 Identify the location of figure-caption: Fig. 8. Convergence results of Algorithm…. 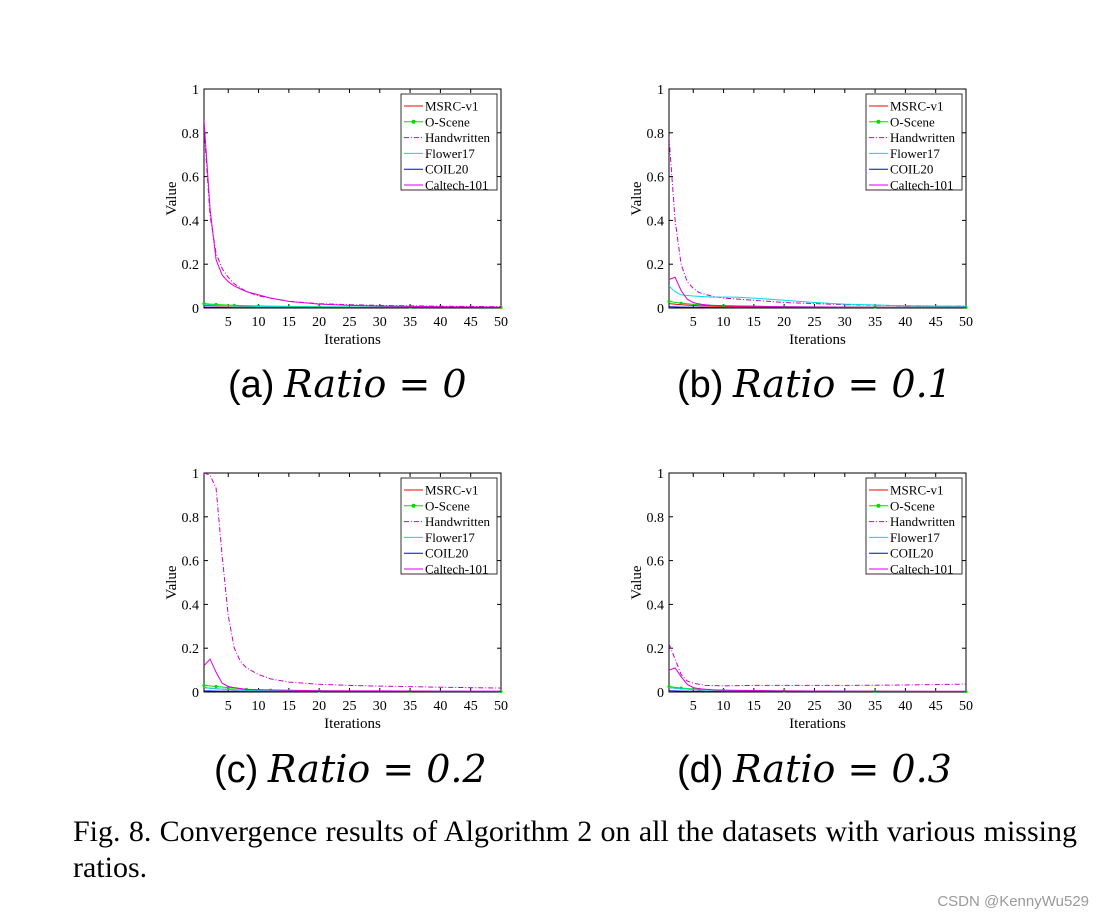
(575, 849).